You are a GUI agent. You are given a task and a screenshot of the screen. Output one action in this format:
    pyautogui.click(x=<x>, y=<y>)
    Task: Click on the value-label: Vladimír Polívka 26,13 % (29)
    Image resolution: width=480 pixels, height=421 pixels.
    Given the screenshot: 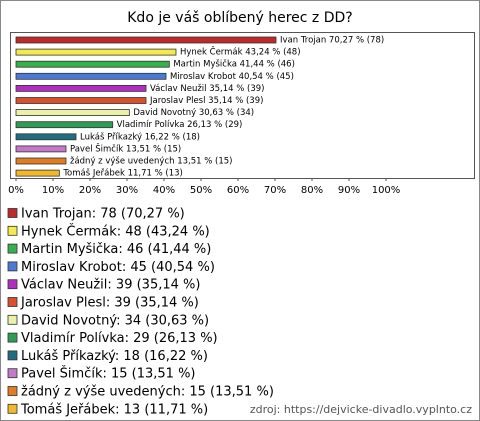 What is the action you would take?
    pyautogui.click(x=180, y=125)
    